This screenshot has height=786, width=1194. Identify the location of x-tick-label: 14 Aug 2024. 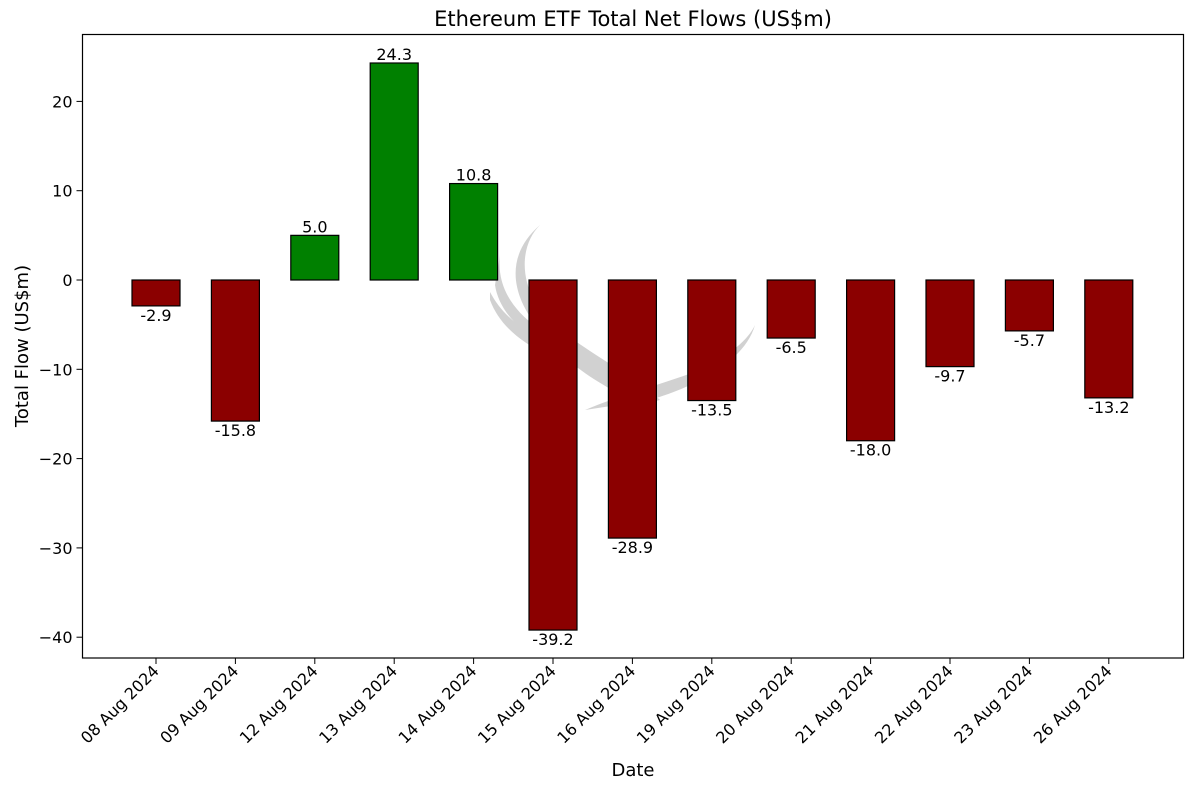
(438, 704).